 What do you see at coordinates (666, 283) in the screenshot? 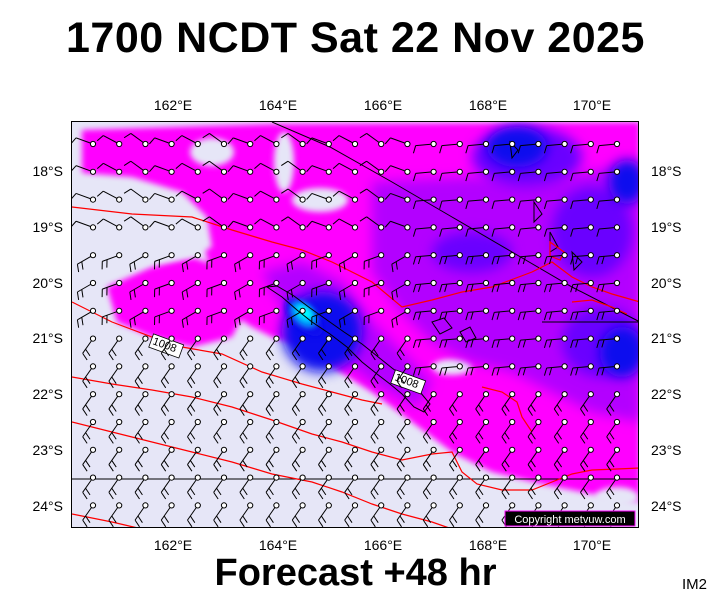
I see `lat-label-right-20: 20°S` at bounding box center [666, 283].